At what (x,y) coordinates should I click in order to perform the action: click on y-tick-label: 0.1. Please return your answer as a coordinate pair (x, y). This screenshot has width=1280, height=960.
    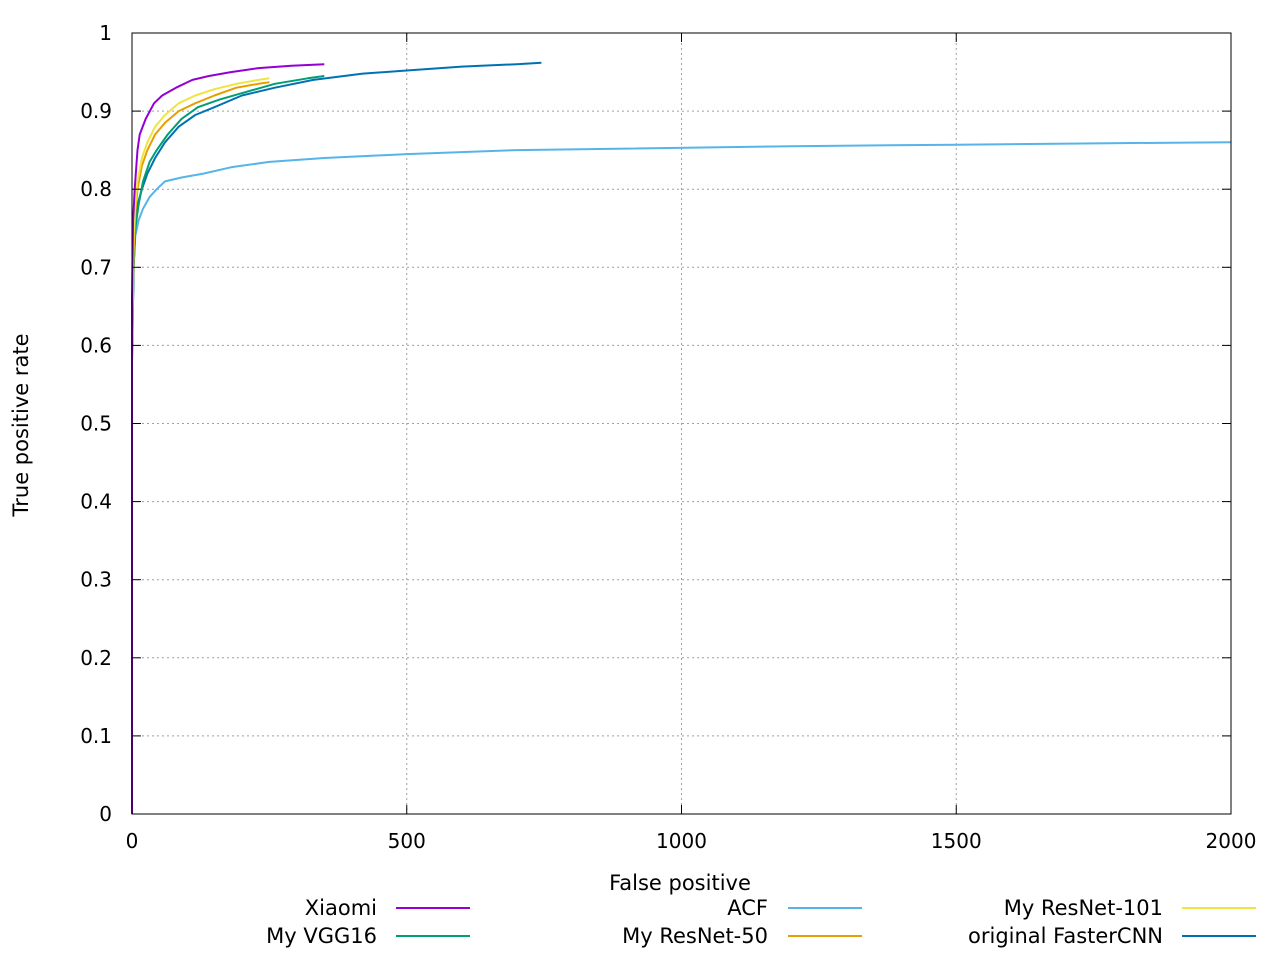
    Looking at the image, I should click on (96, 736).